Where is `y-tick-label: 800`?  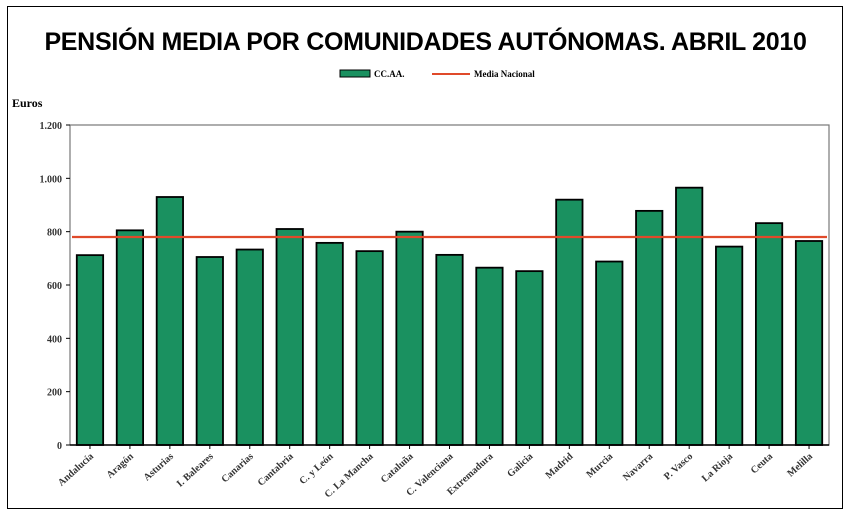
y-tick-label: 800 is located at coordinates (54, 233).